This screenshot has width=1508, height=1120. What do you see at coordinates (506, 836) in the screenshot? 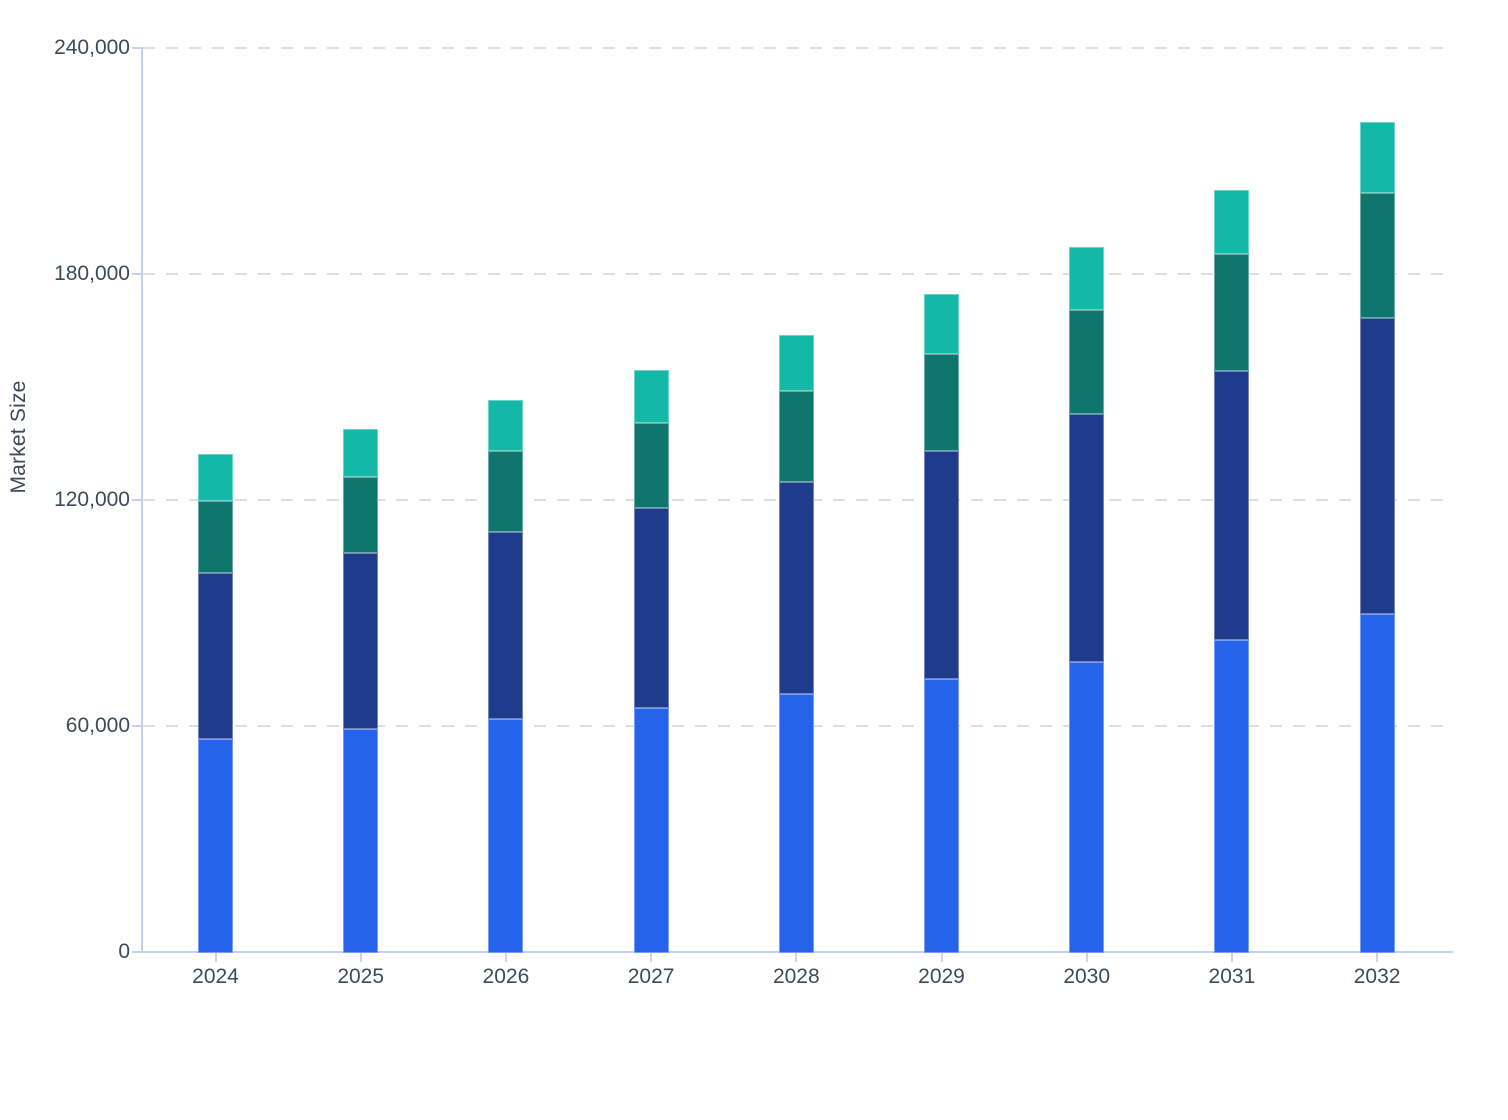
I see `bar-2026-segment-blue` at bounding box center [506, 836].